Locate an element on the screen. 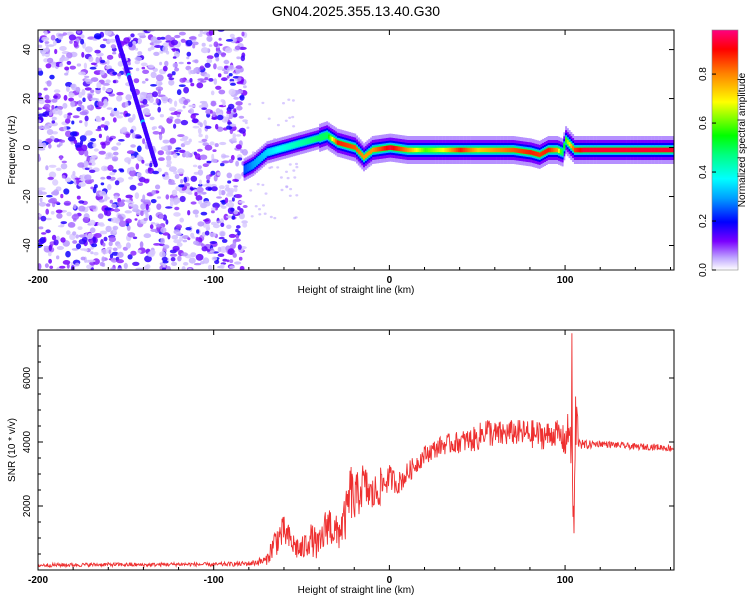 This screenshot has height=600, width=750. colorbar-tick-label: 0.4 is located at coordinates (703, 172).